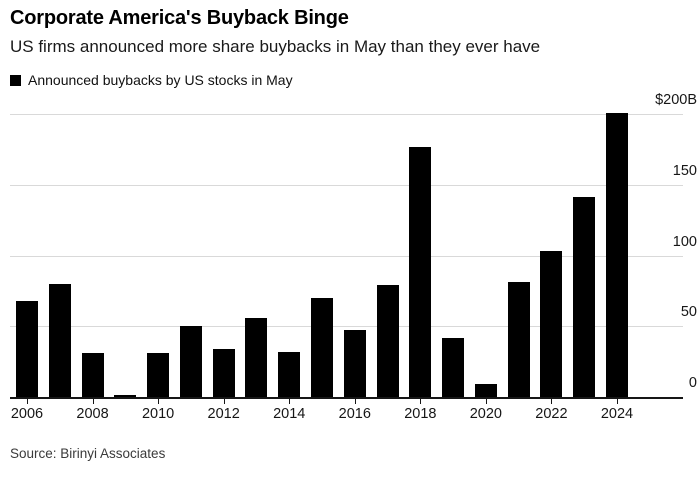  What do you see at coordinates (420, 414) in the screenshot?
I see `x-axis-label: 2018` at bounding box center [420, 414].